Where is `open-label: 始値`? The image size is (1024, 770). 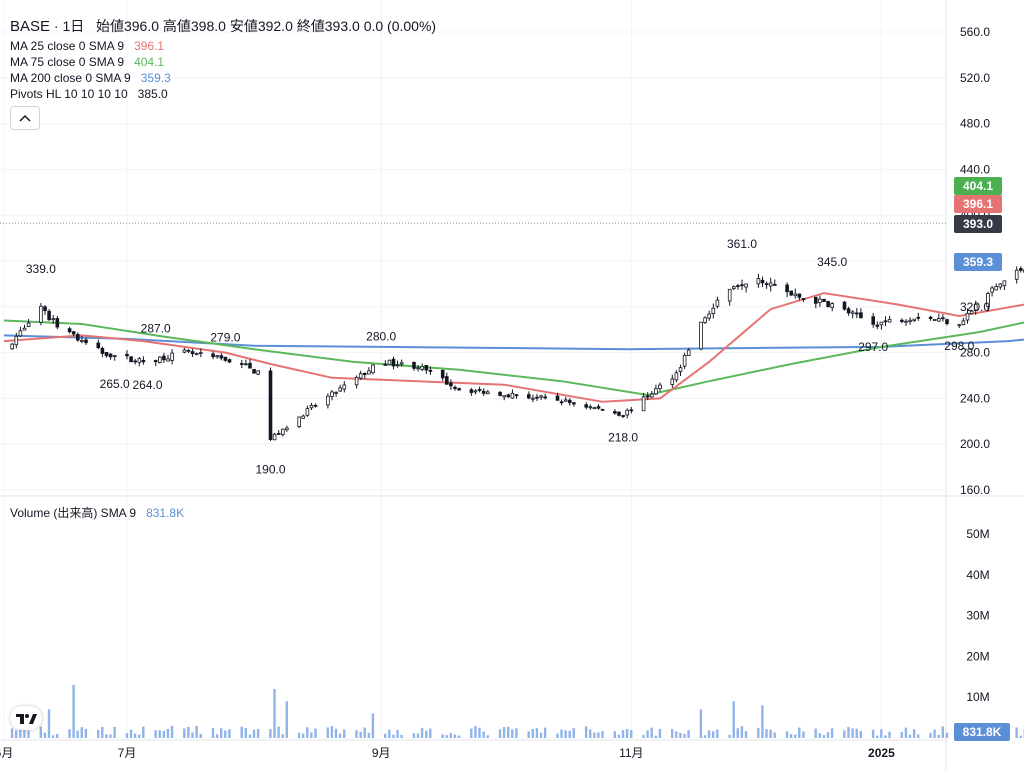
open-label: 始値 is located at coordinates (109, 26).